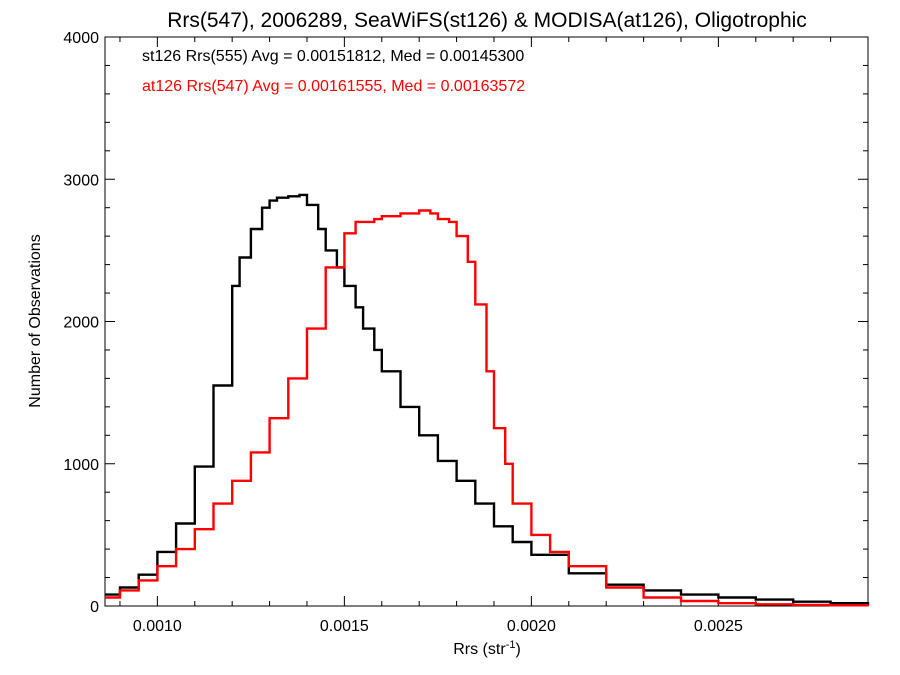  I want to click on y-axis-label: Number of Observations, so click(35, 320).